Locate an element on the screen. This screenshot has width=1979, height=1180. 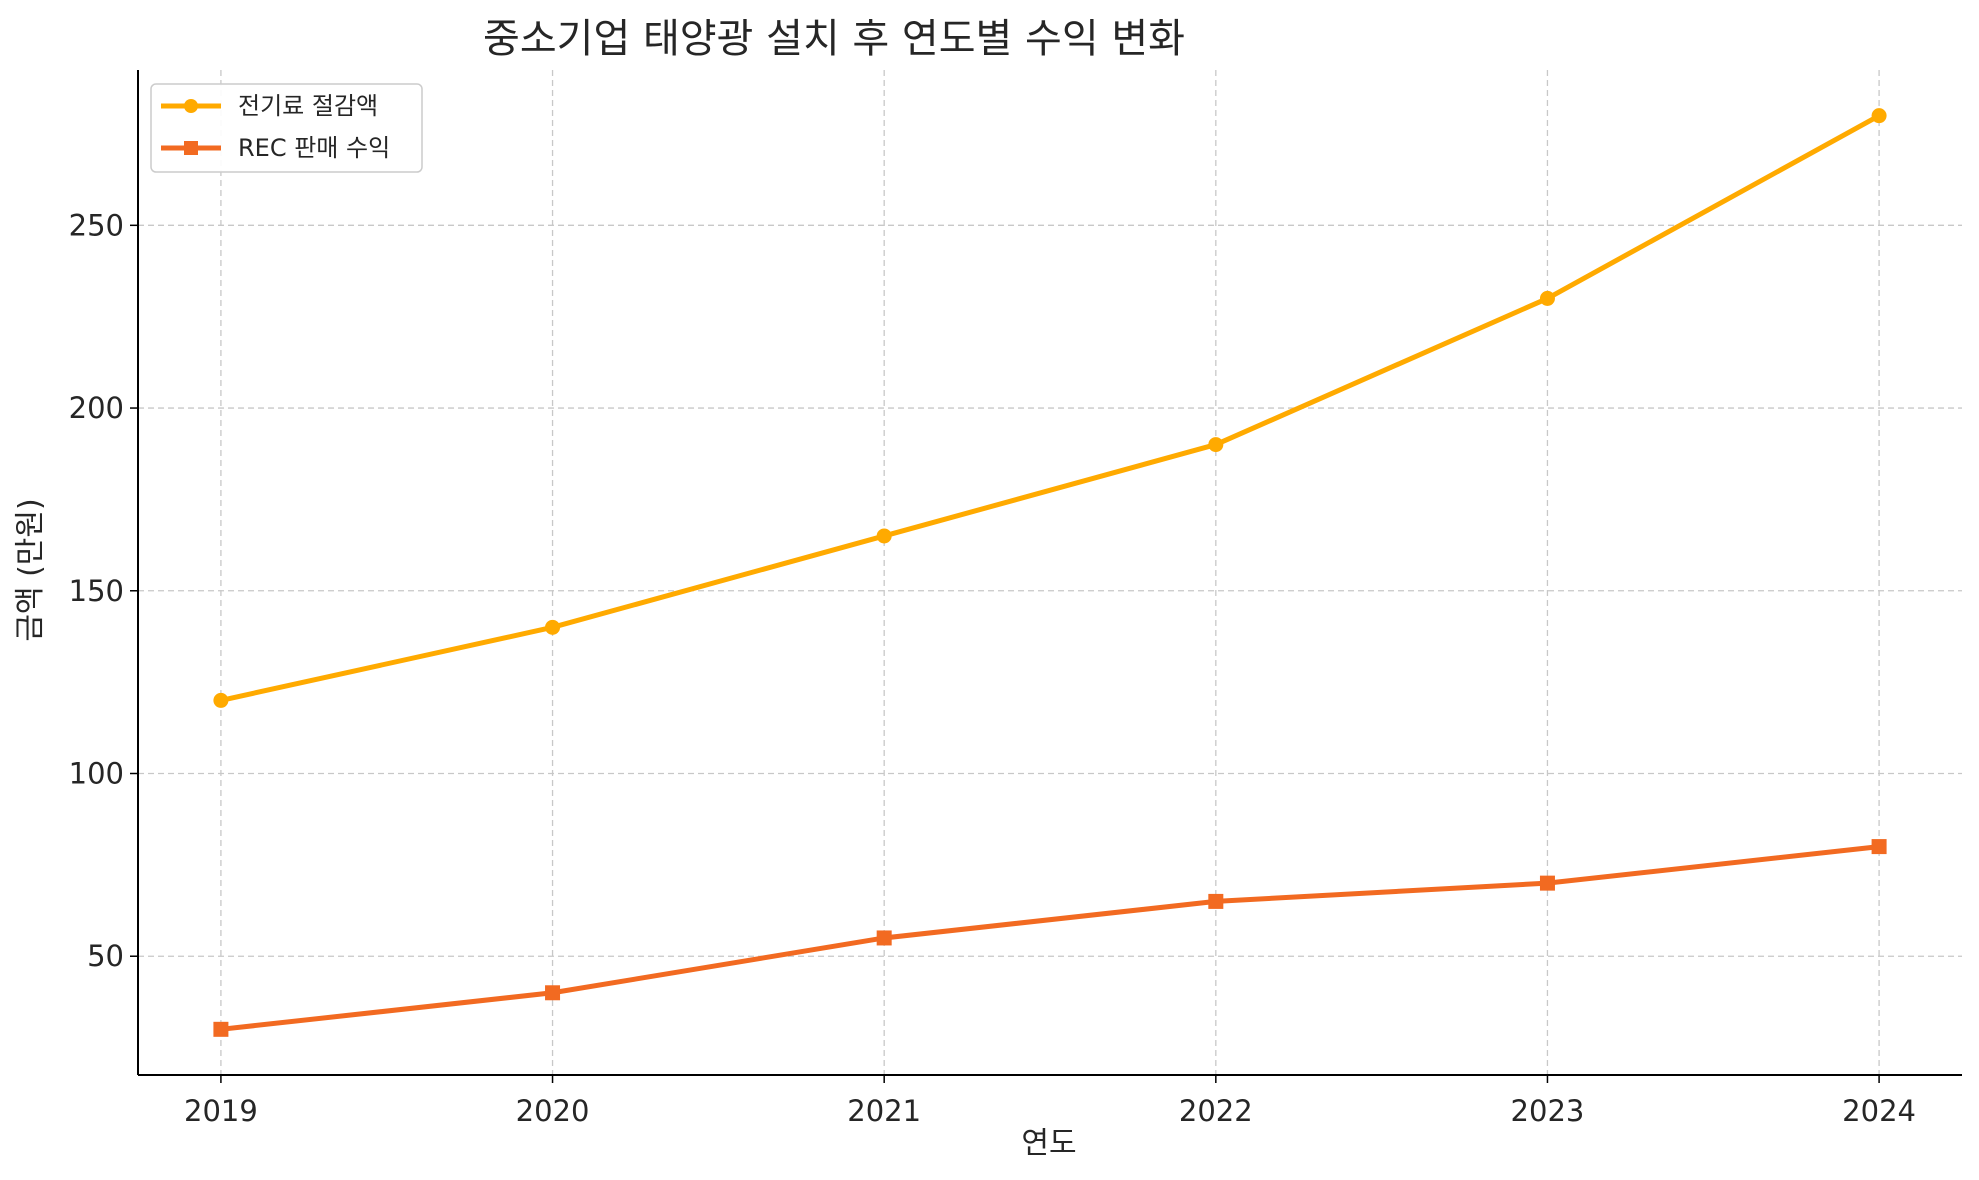
x-tick-label: 2019 is located at coordinates (221, 1111).